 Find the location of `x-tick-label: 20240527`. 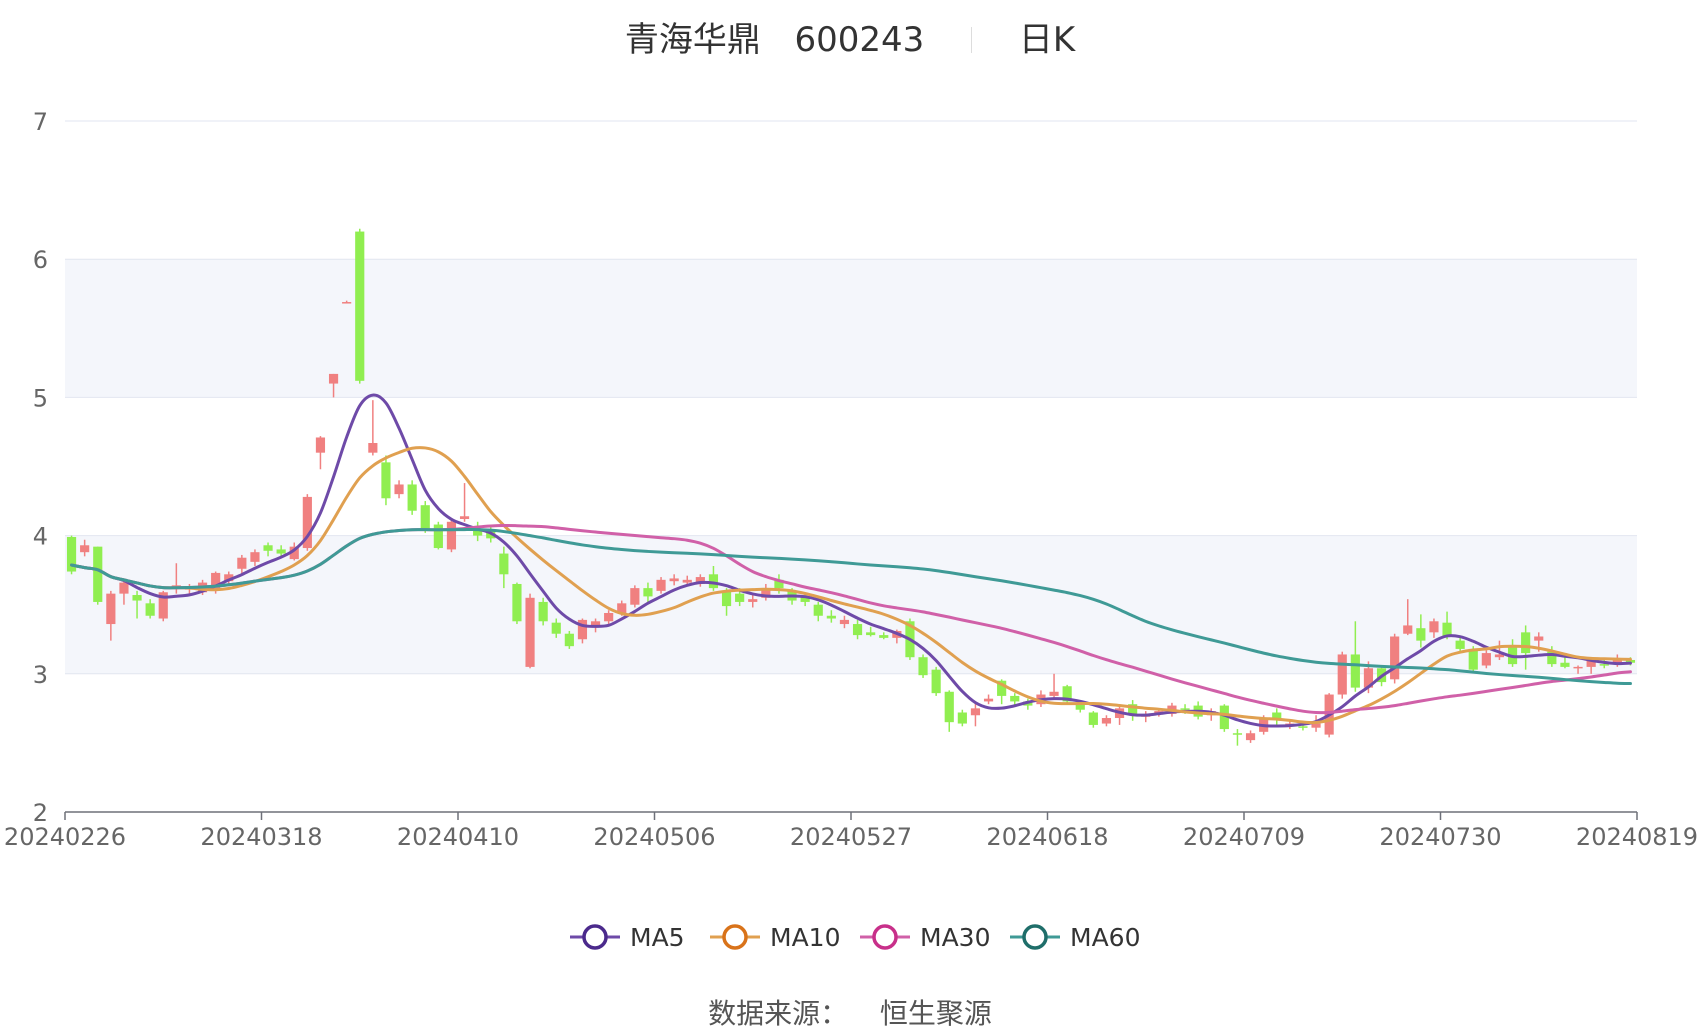

x-tick-label: 20240527 is located at coordinates (851, 837).